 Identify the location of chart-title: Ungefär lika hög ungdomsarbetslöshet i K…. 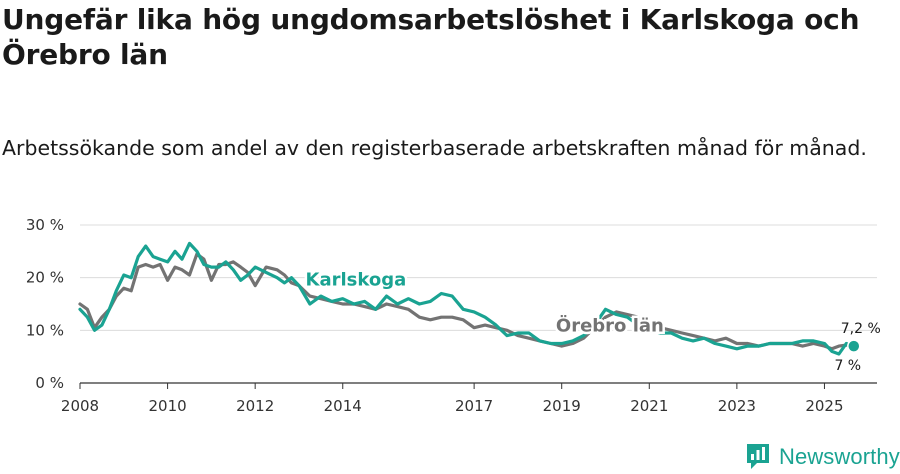
(431, 37).